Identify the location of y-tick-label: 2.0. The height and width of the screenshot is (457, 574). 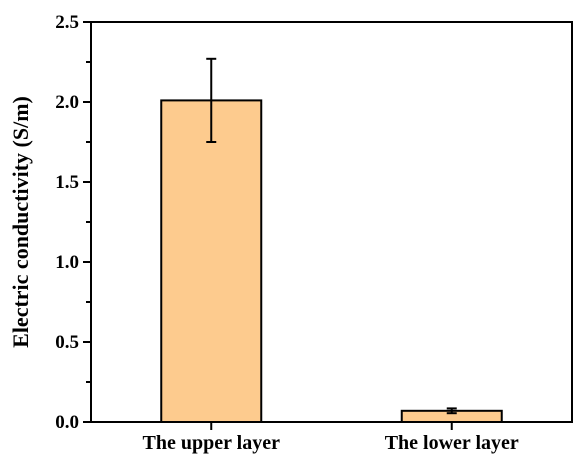
(67, 102).